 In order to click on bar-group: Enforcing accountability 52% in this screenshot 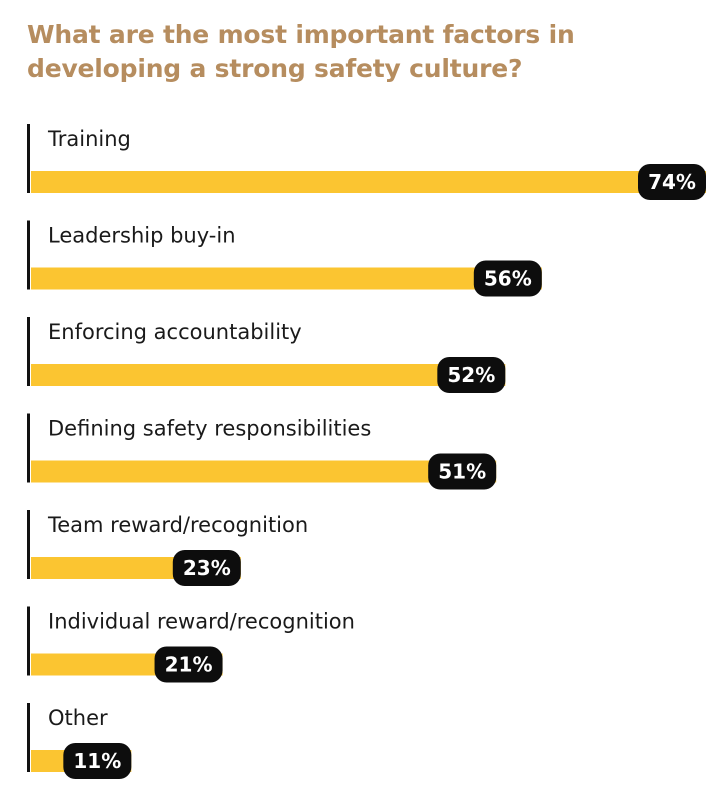, I will do `click(266, 355)`.